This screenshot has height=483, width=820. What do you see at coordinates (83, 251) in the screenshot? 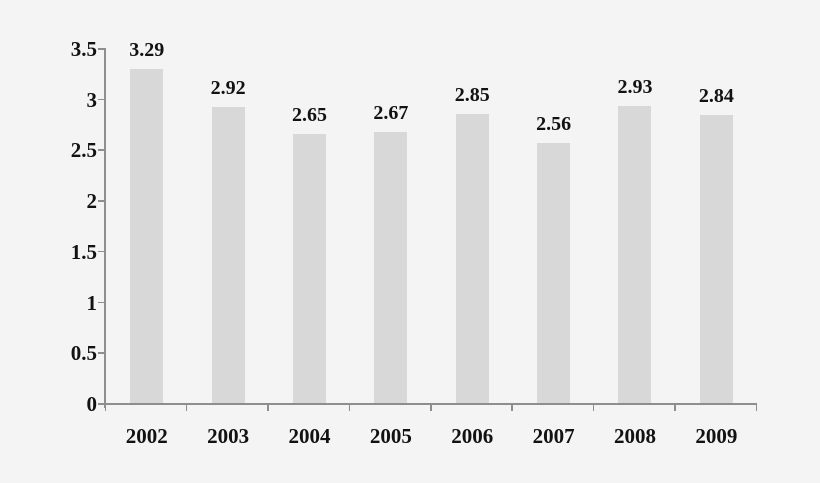
I see `y-tick-label: 1.5` at bounding box center [83, 251].